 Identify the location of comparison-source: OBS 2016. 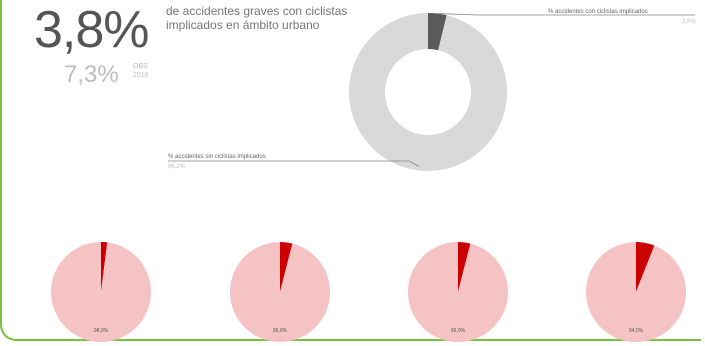
(144, 71).